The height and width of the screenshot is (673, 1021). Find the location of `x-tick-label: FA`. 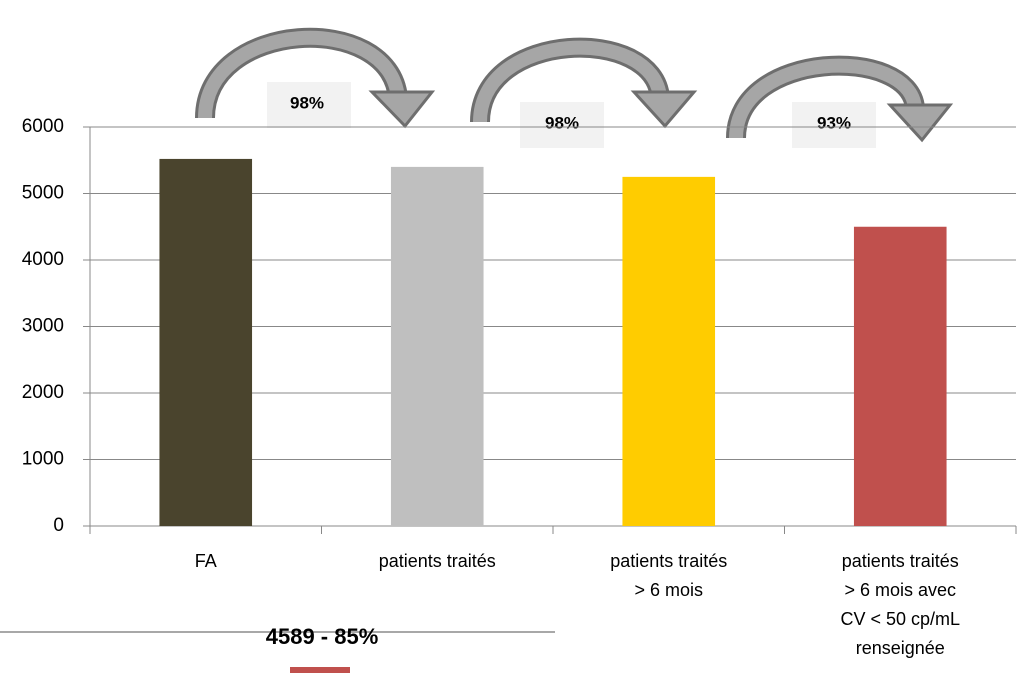

x-tick-label: FA is located at coordinates (205, 561).